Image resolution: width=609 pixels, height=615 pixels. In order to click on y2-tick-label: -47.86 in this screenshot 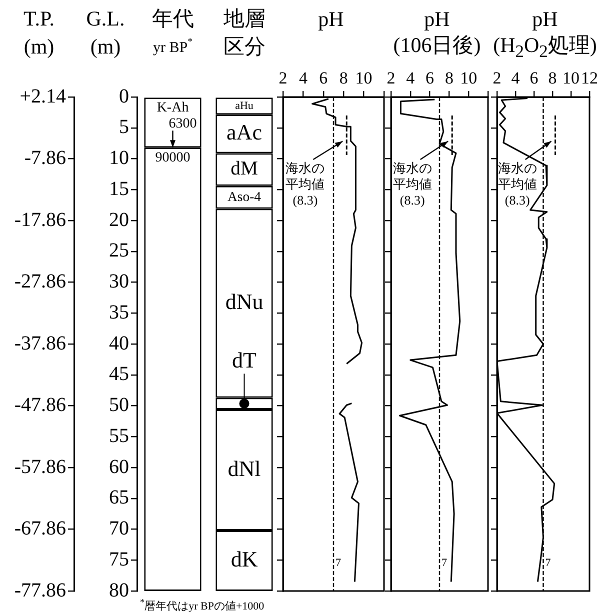, I will do `click(40, 405)`.